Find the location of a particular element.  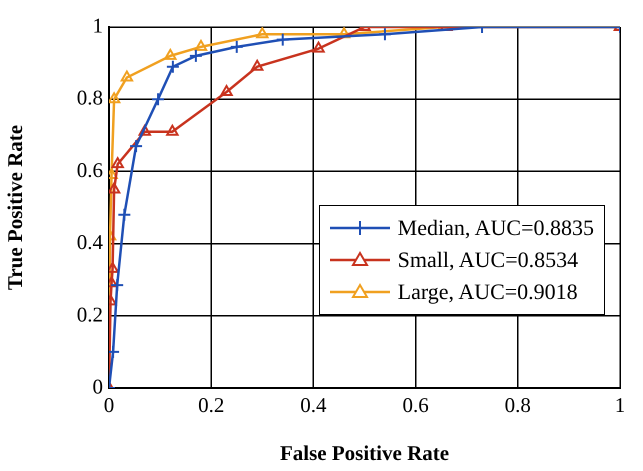

y-tick-label: 1 is located at coordinates (97, 26).